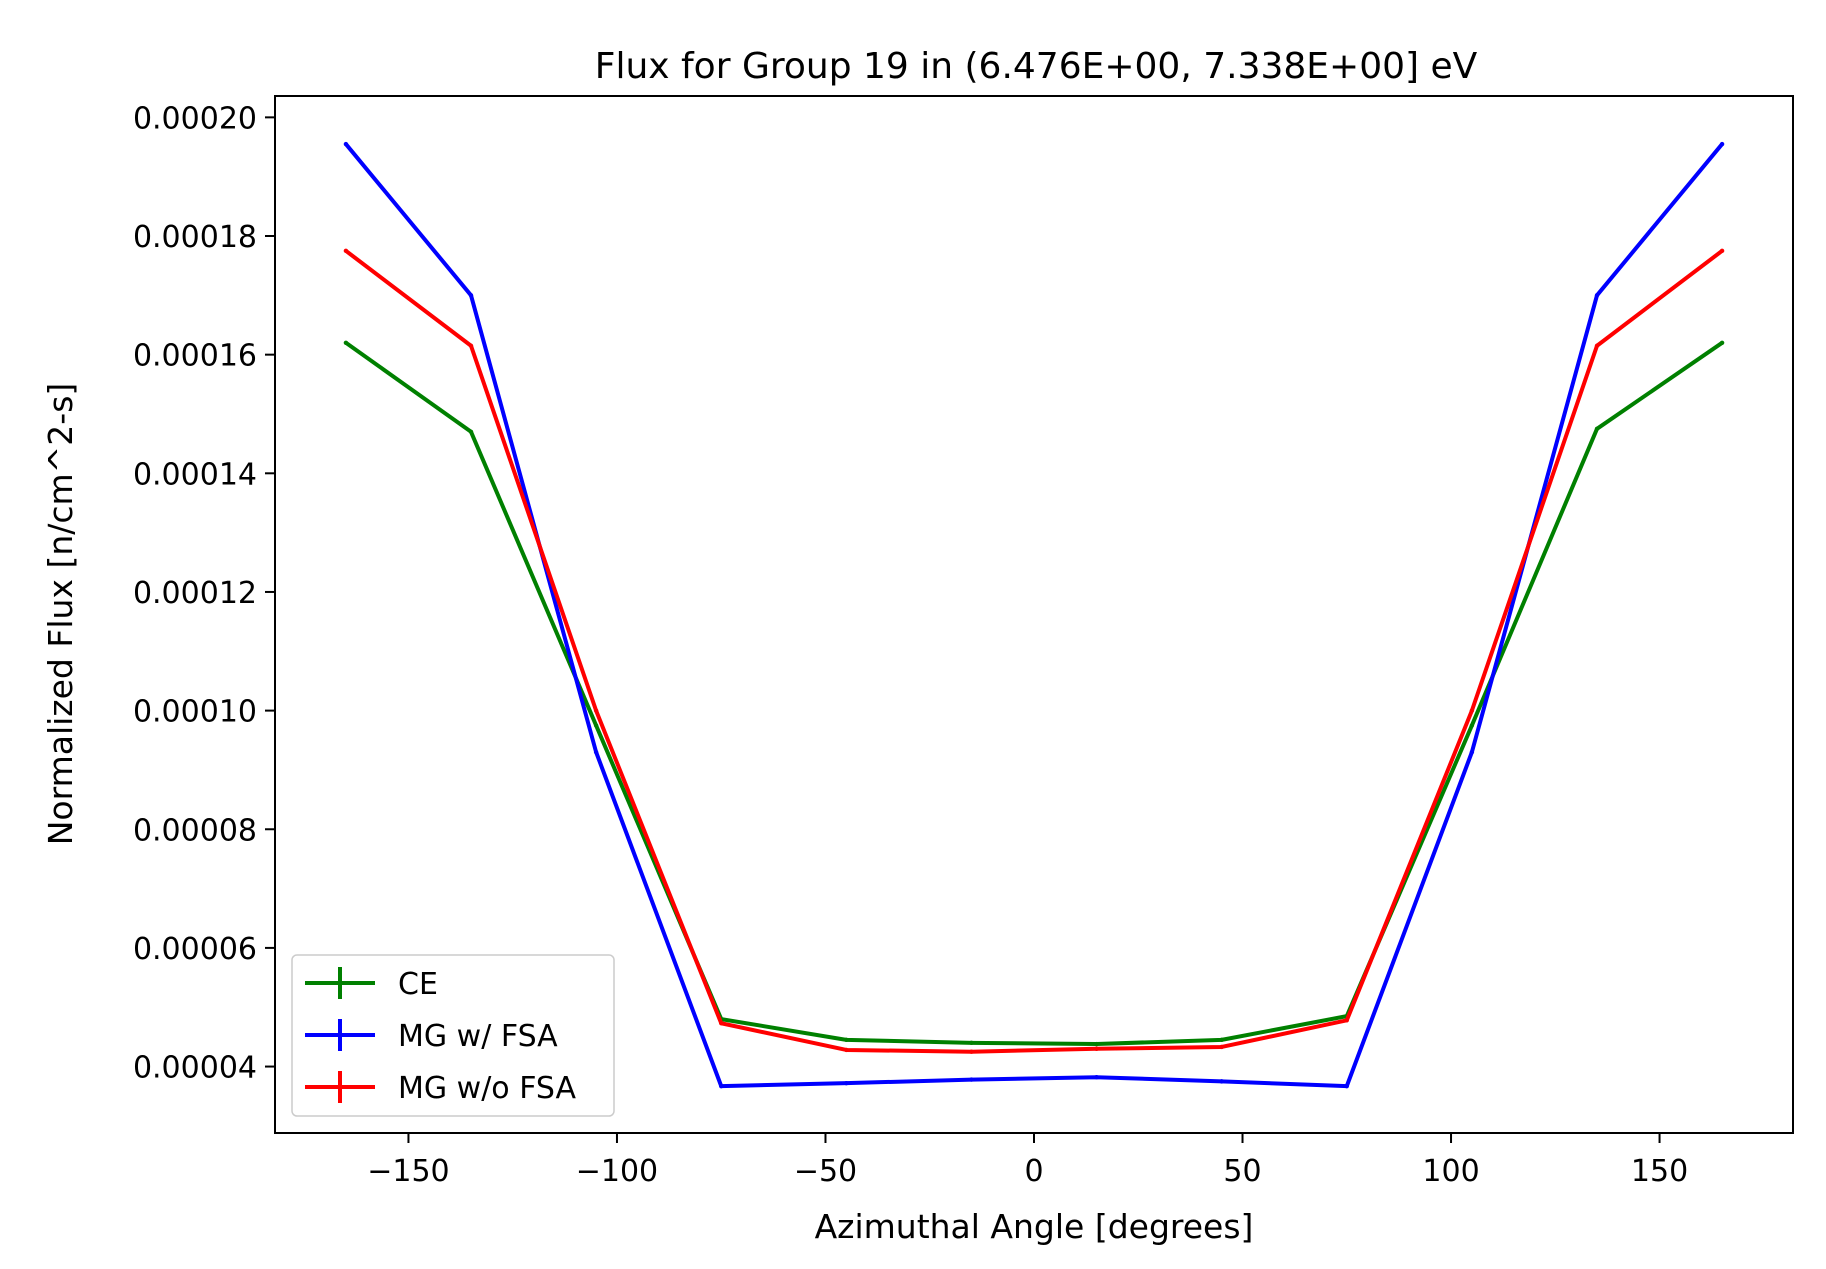  I want to click on x-axis: −150 −100 −50 0 50 100 150, so click(1027, 1161).